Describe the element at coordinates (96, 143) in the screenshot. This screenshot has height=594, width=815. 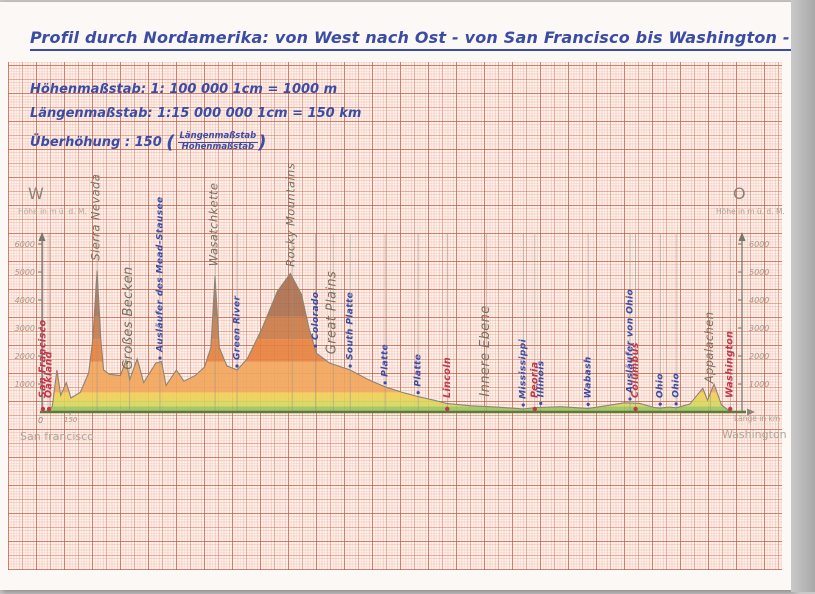
I see `ueberhoehung-label: Überhöhung : 150` at that location.